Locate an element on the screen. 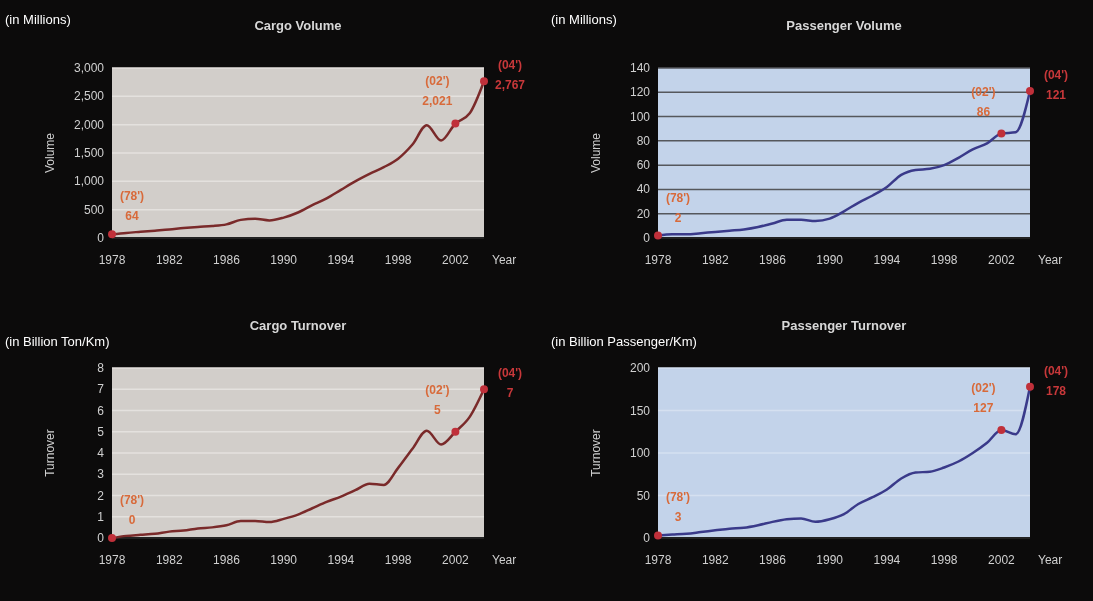  y-tick-label: 1,500 is located at coordinates (89, 153).